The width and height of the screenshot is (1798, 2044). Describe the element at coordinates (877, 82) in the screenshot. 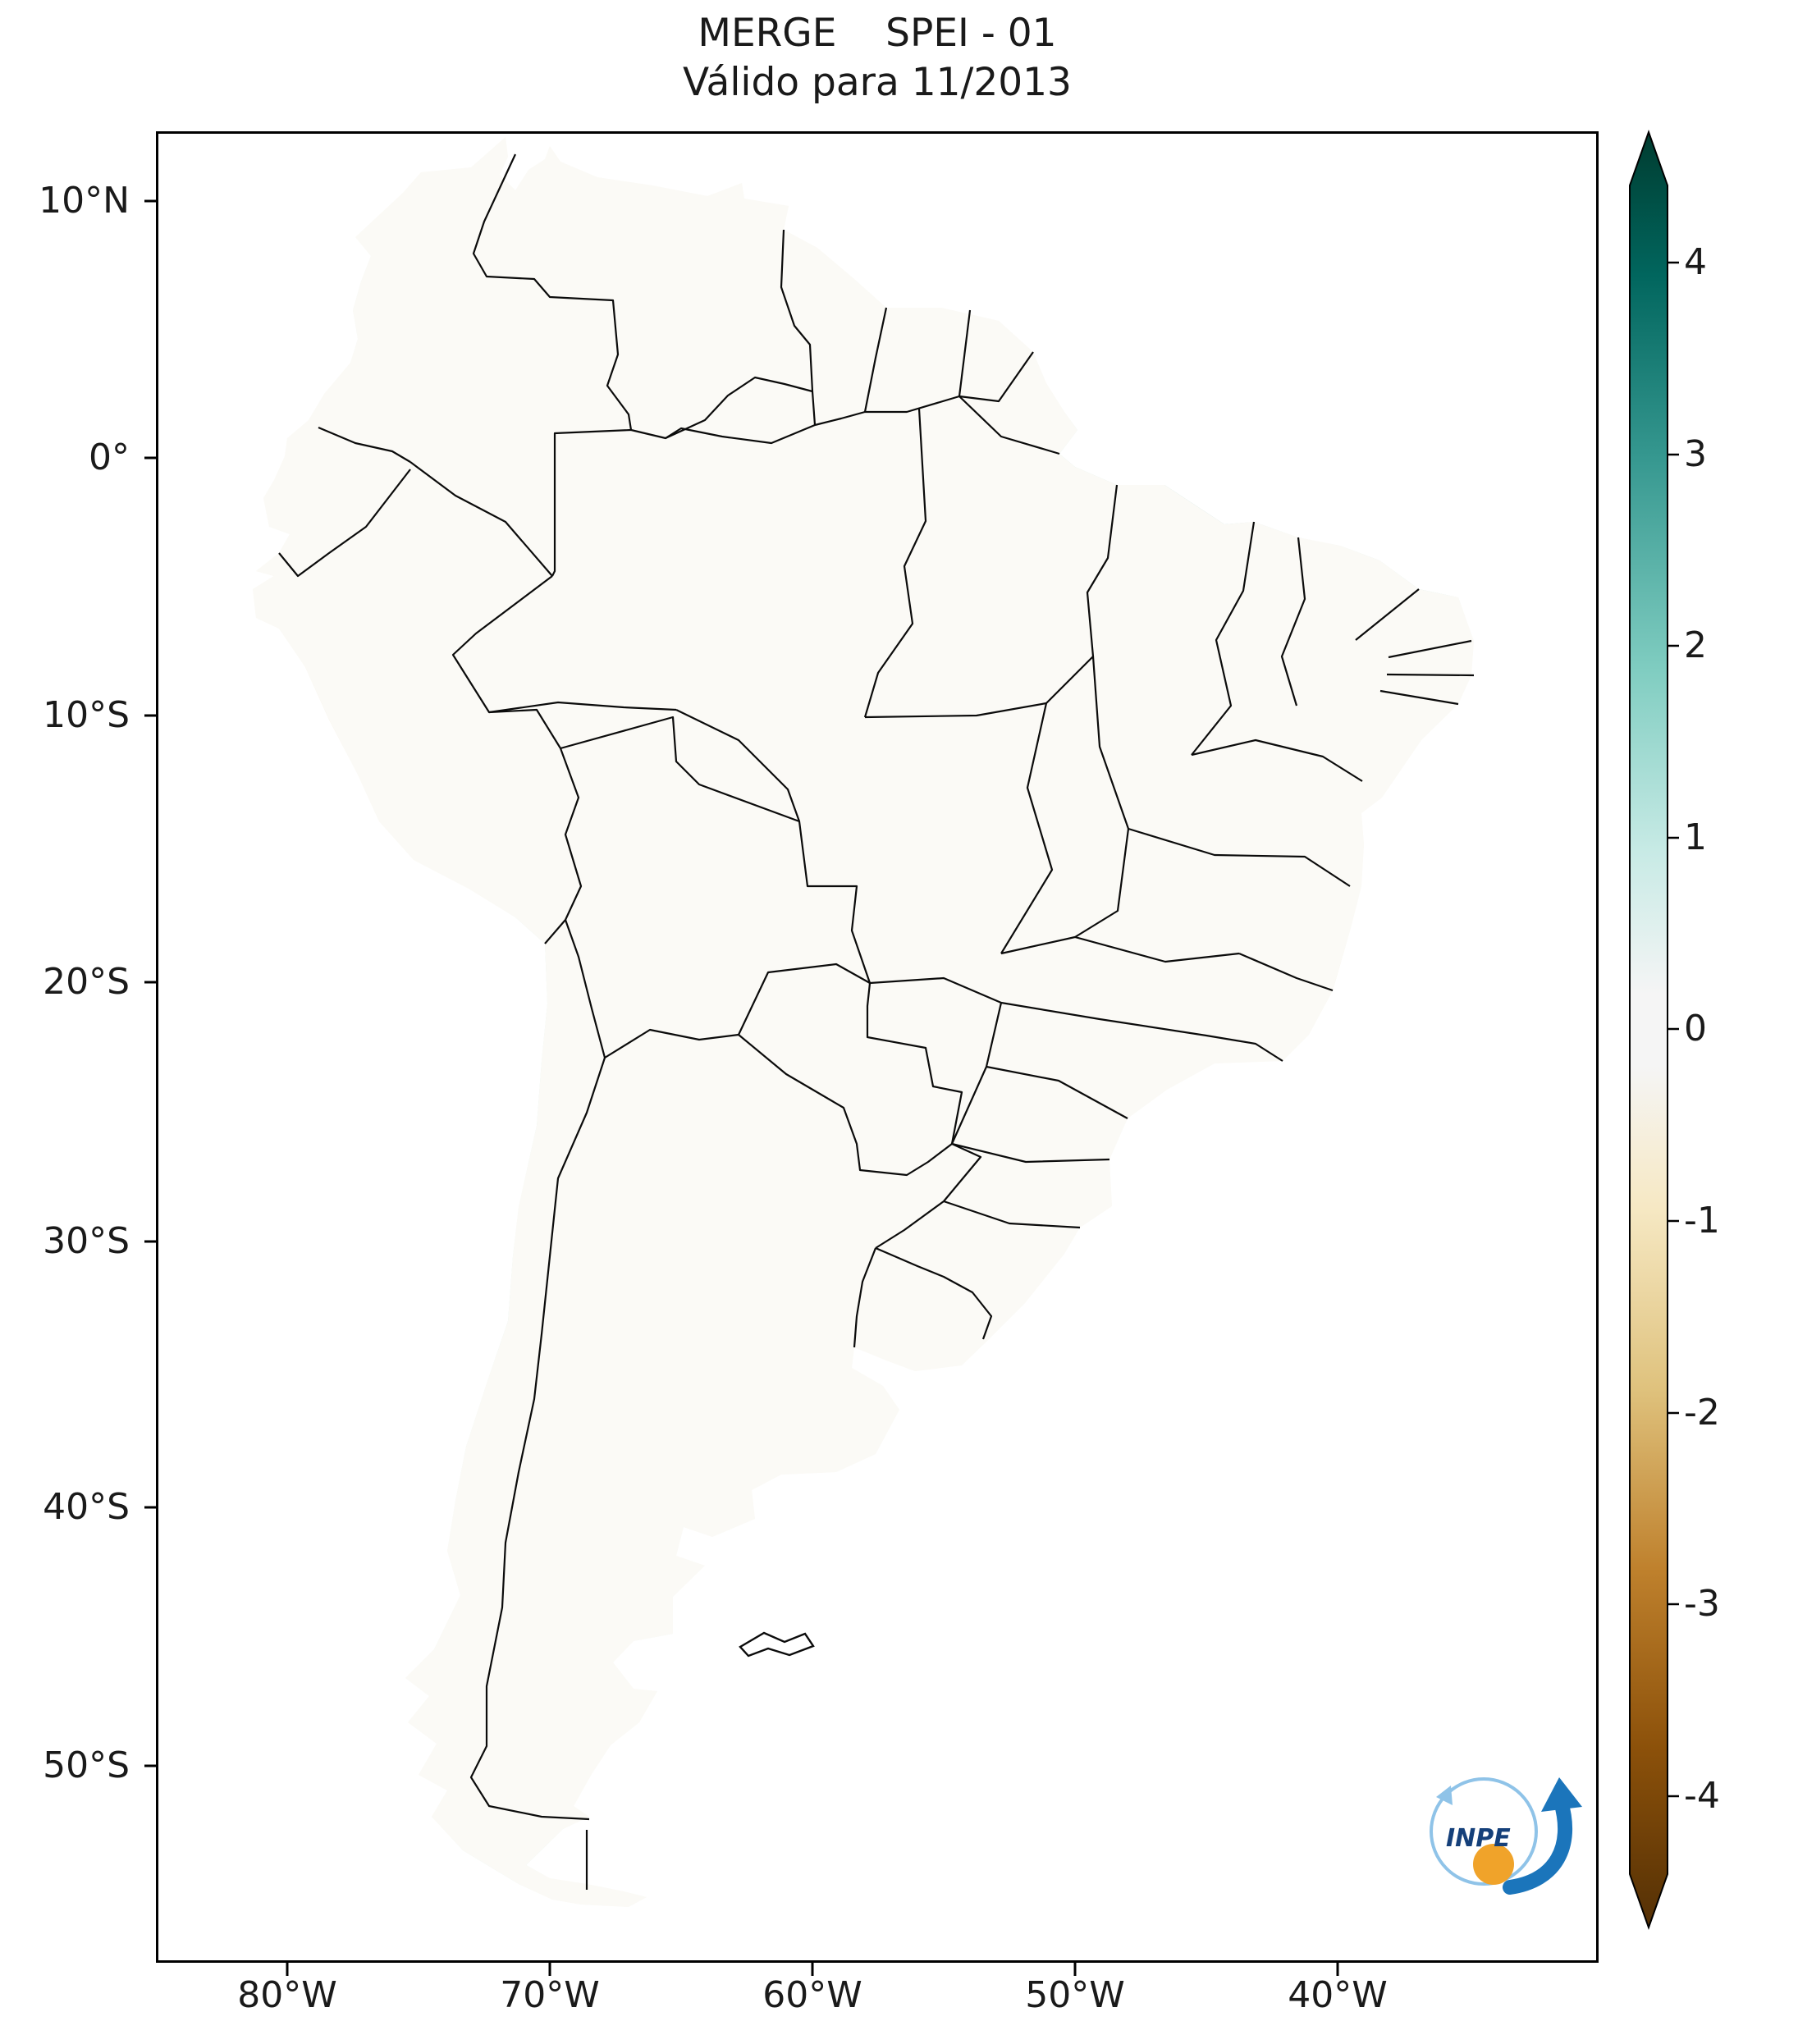

I see `map-subtitle: Válido para 11/2013` at that location.